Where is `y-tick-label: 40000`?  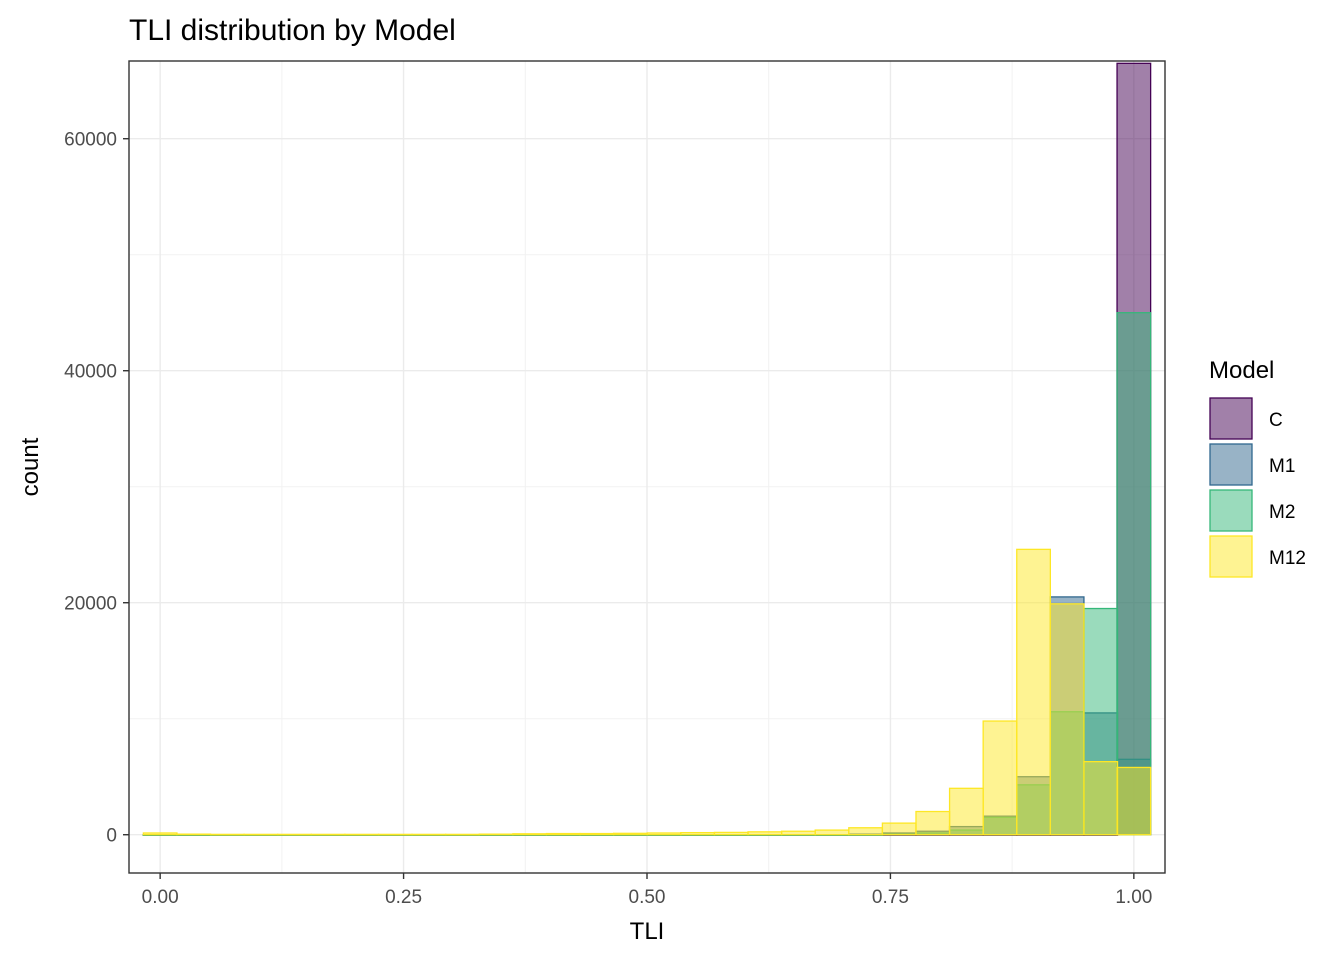
y-tick-label: 40000 is located at coordinates (90, 372).